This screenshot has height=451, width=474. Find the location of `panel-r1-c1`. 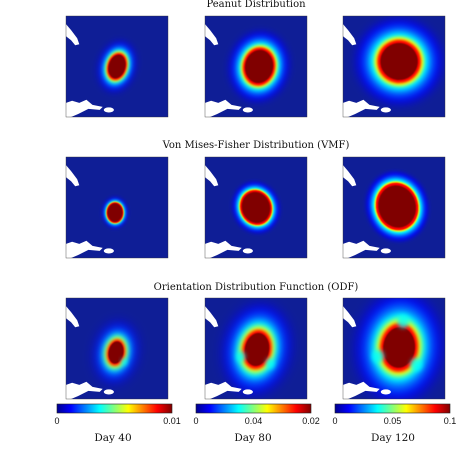

panel-r1-c1 is located at coordinates (117, 66).